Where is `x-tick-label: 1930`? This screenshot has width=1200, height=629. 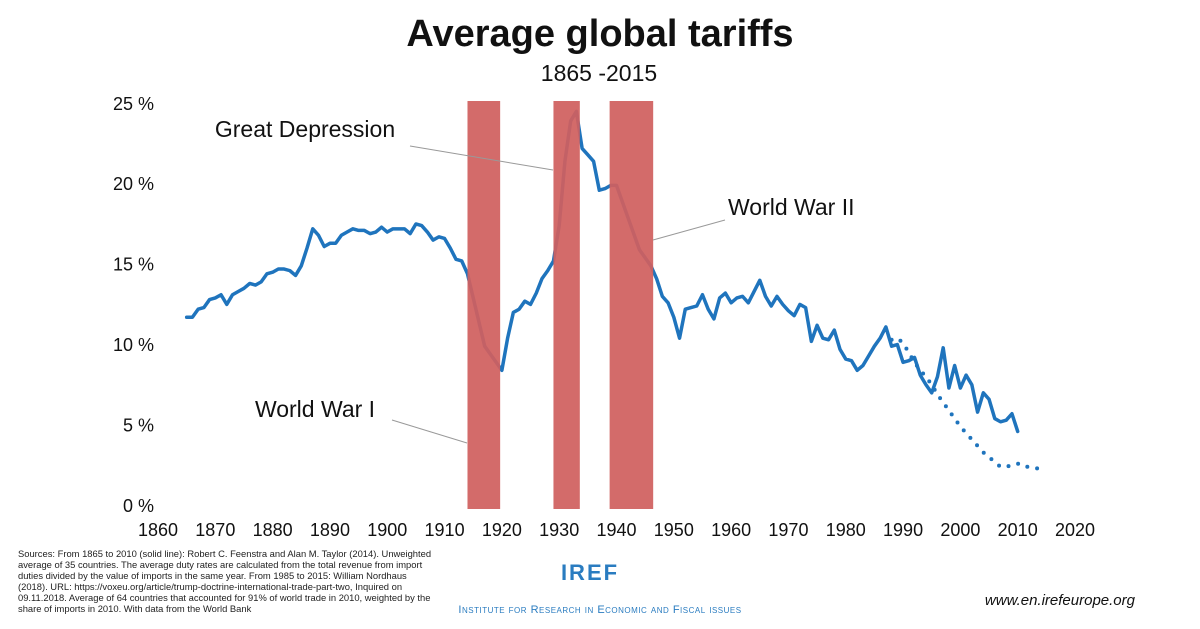
x-tick-label: 1930 is located at coordinates (559, 530).